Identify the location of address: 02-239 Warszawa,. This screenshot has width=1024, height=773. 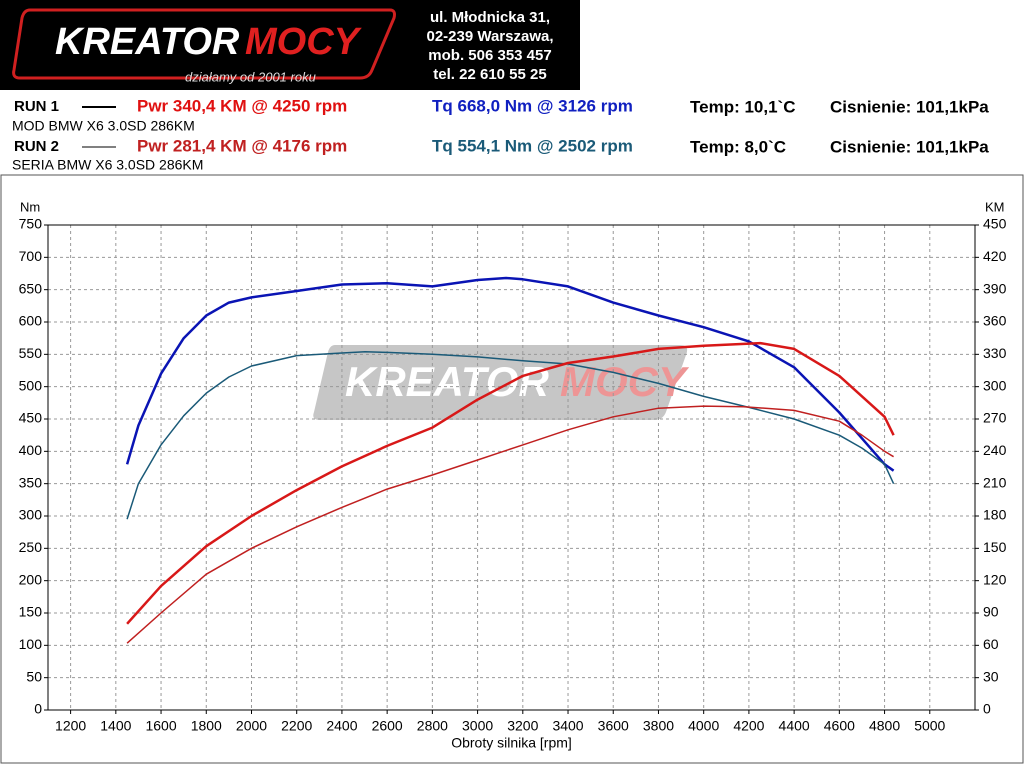
(489, 36).